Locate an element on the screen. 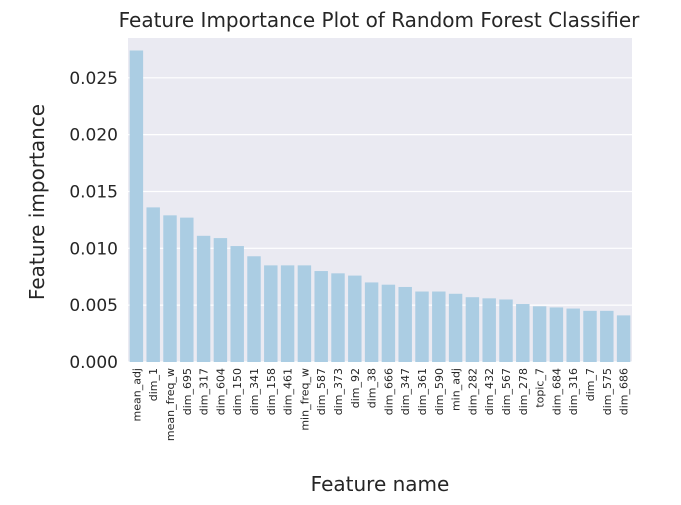  x-tick-label: dim_158 is located at coordinates (271, 391).